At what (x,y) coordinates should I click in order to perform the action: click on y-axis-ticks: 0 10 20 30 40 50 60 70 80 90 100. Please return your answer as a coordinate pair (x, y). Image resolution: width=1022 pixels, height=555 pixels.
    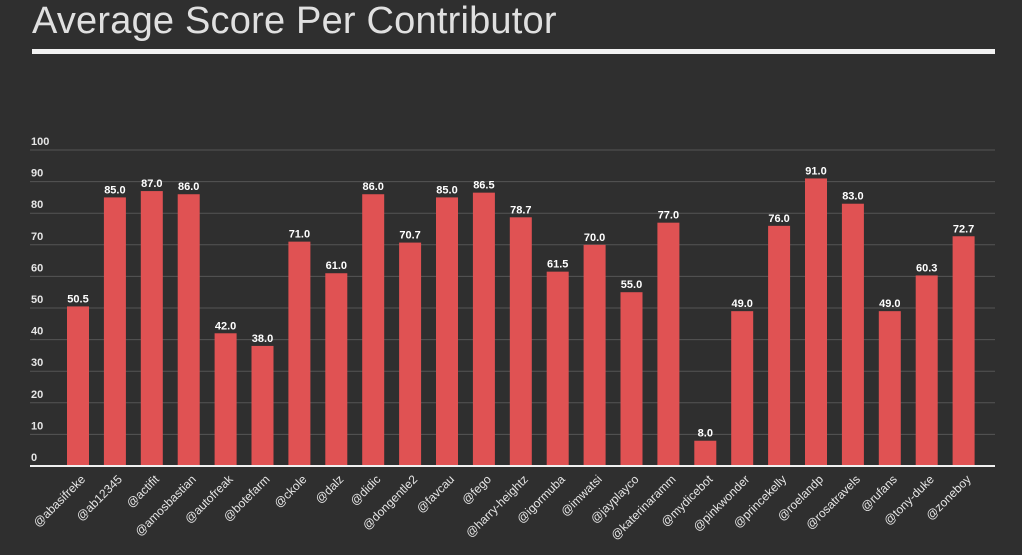
    Looking at the image, I should click on (40, 300).